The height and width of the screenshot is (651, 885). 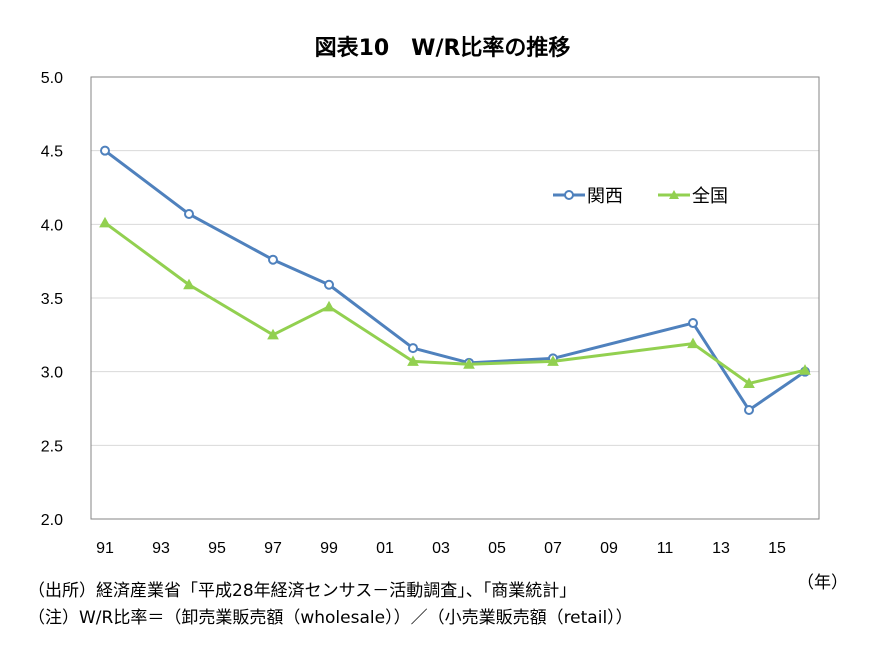 What do you see at coordinates (52, 299) in the screenshot?
I see `y-tick-label: 3.5` at bounding box center [52, 299].